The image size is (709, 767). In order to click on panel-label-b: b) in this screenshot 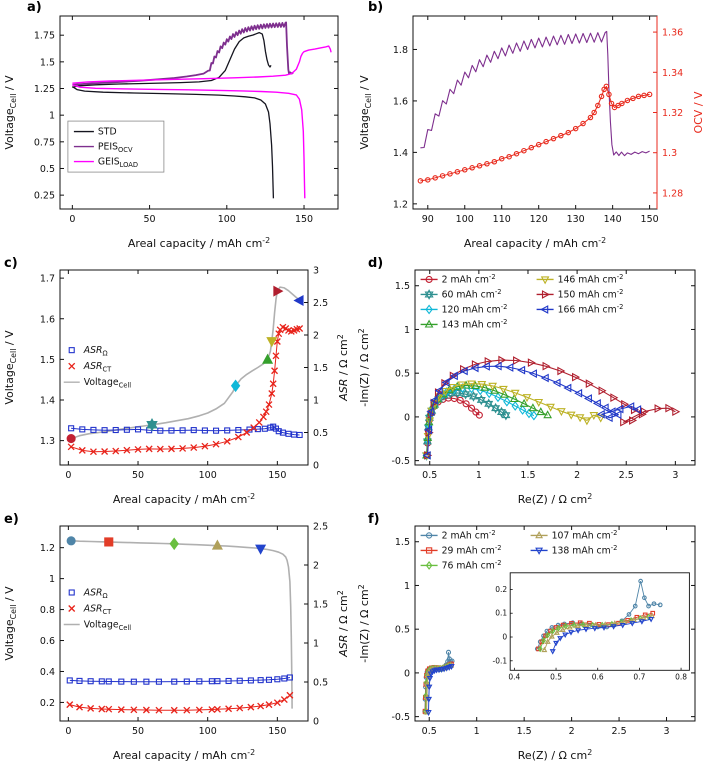, I will do `click(376, 7)`.